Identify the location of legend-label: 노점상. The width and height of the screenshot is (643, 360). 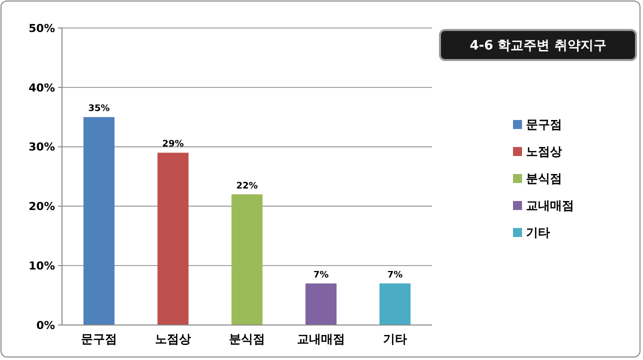
(544, 151).